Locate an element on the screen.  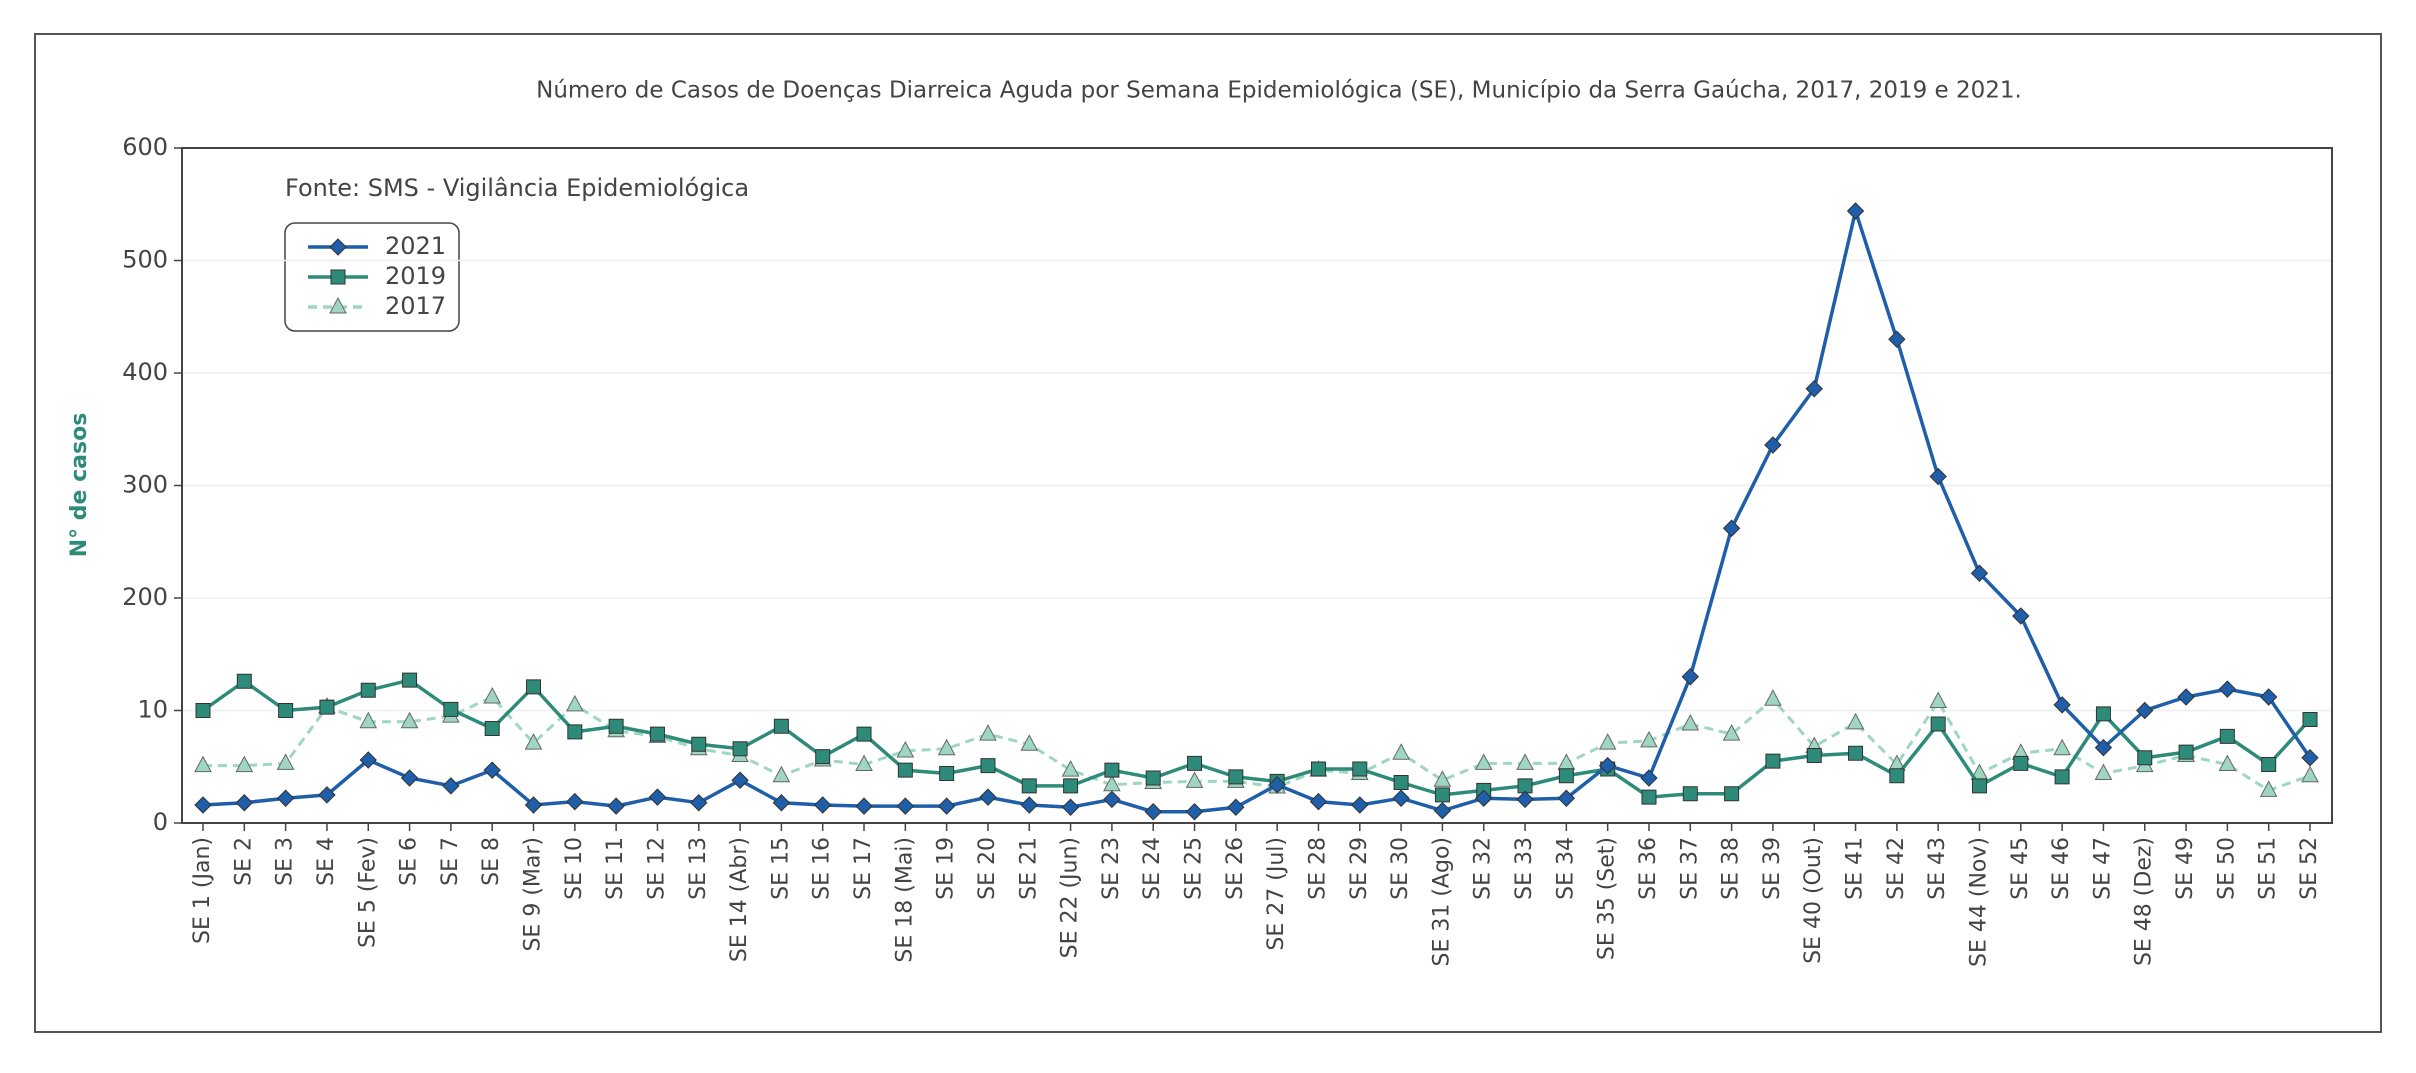
x-tick-label: SE 48 (Dez) is located at coordinates (2144, 901).